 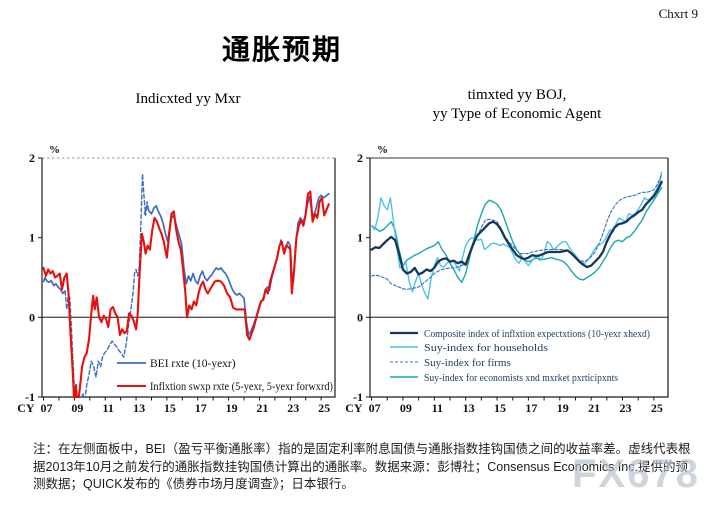 I want to click on left-panel-header-line: Indicxted yy Mxr, so click(x=188, y=99).